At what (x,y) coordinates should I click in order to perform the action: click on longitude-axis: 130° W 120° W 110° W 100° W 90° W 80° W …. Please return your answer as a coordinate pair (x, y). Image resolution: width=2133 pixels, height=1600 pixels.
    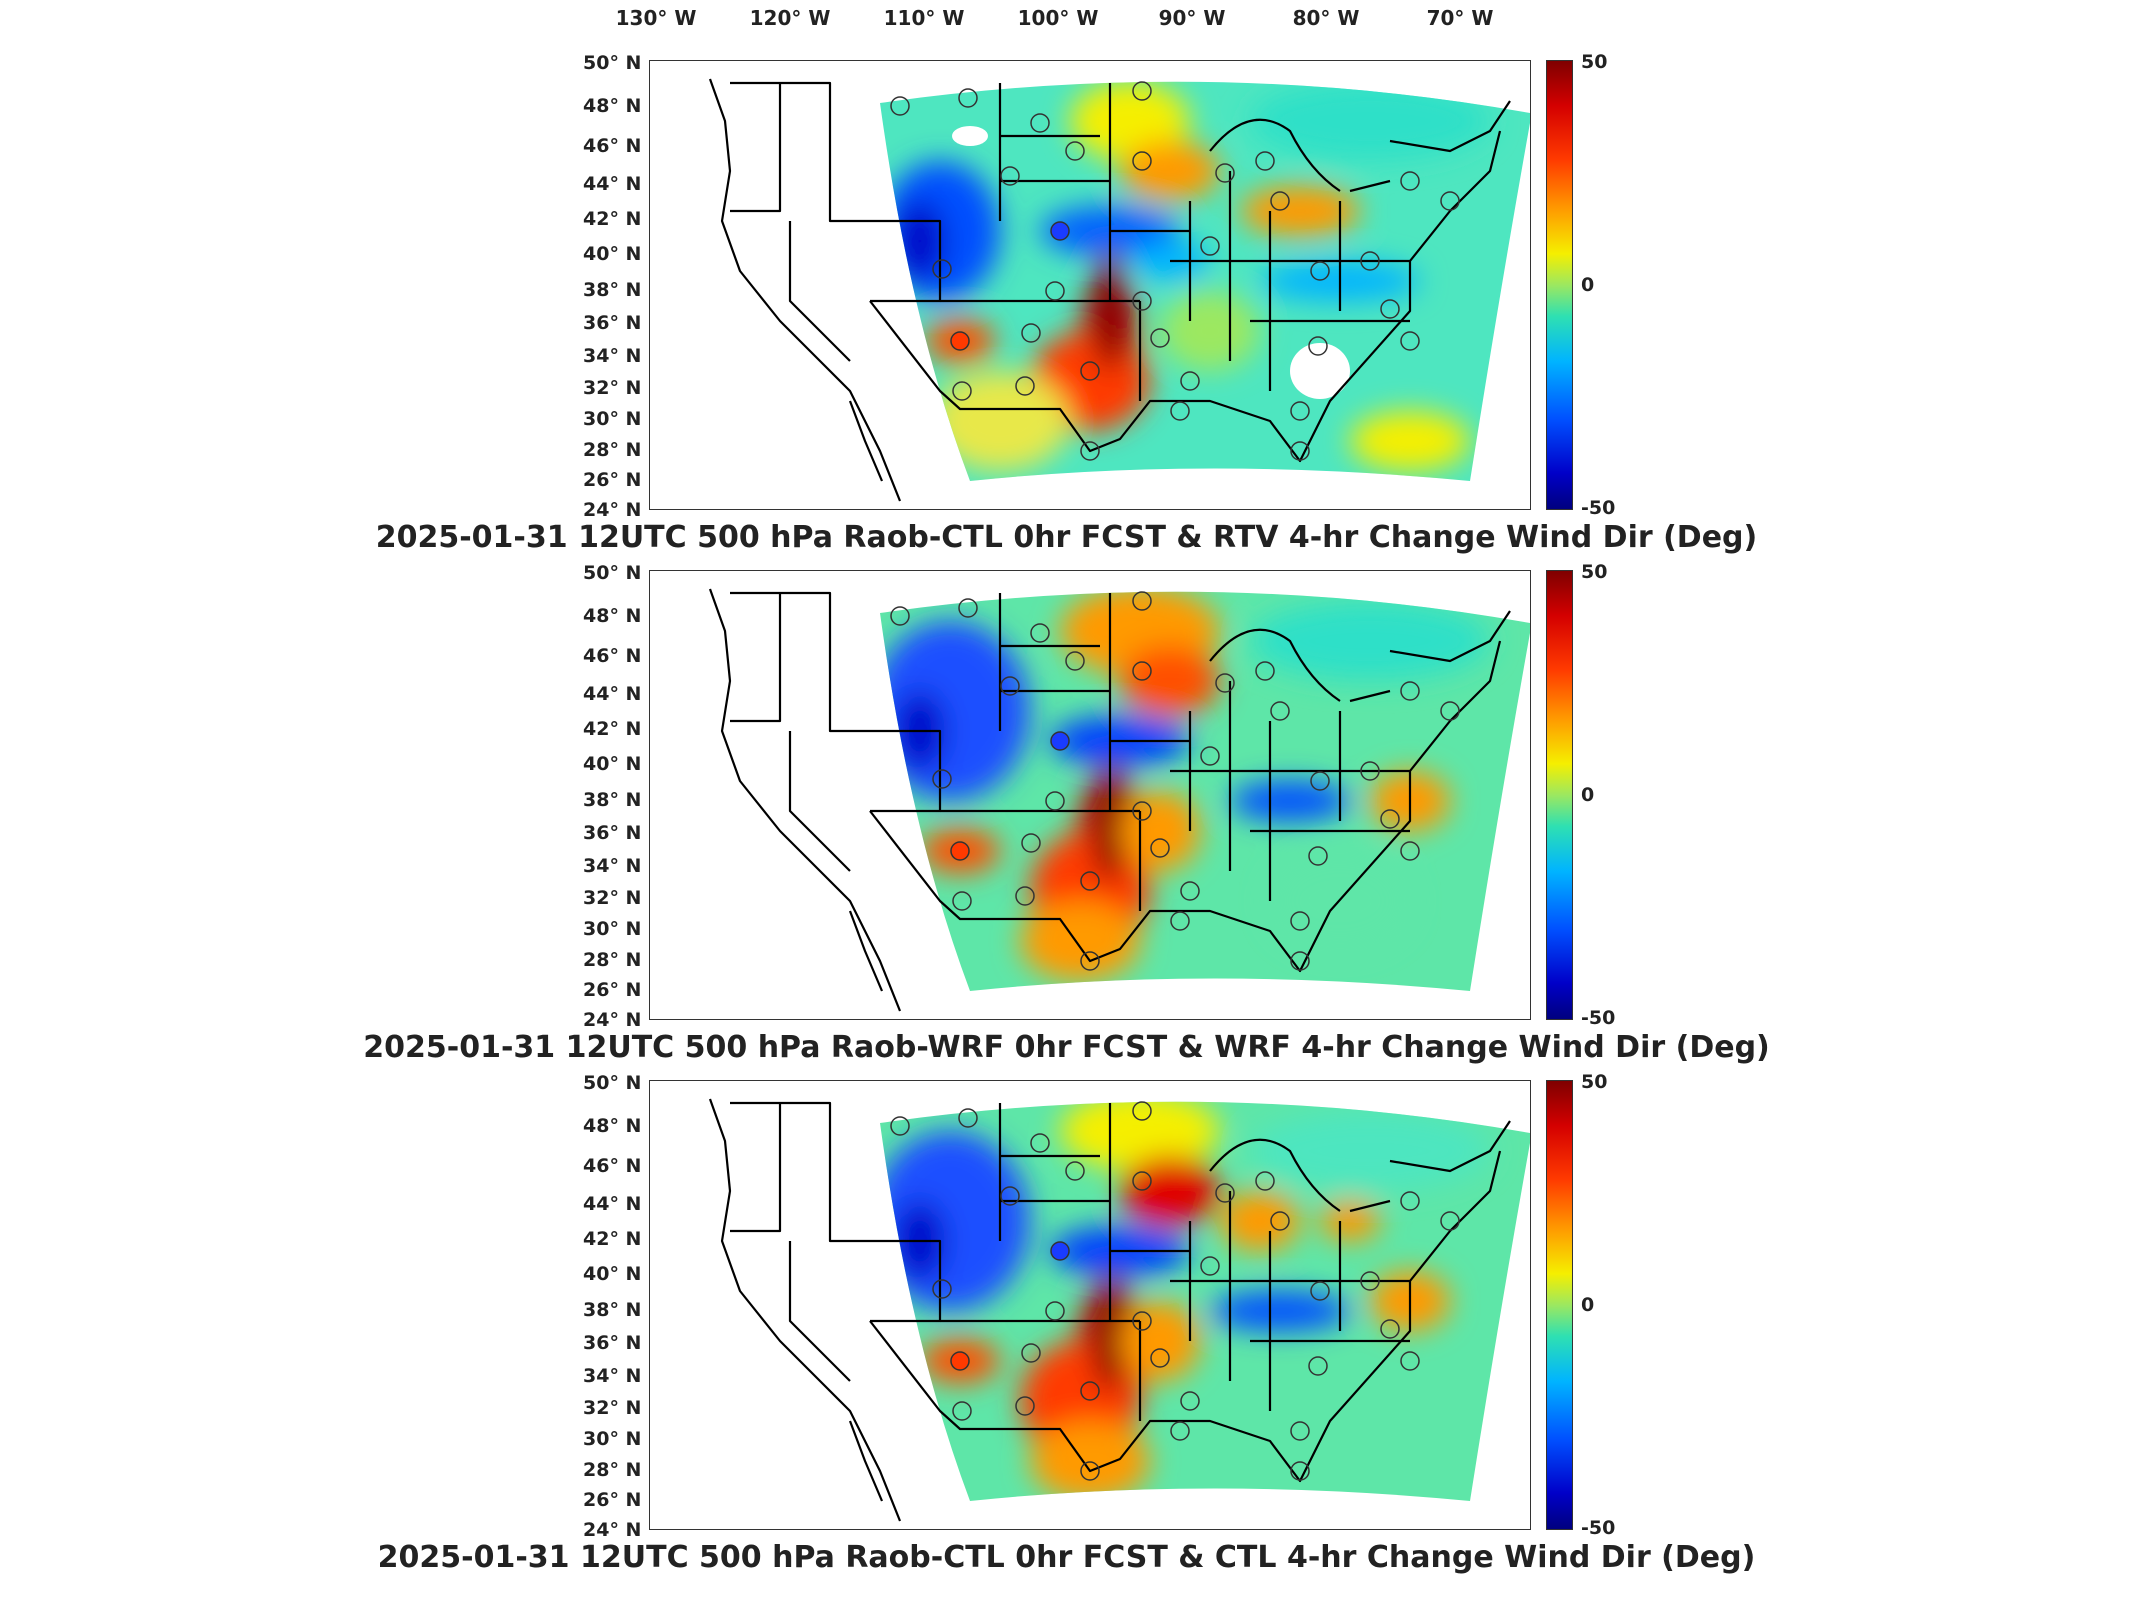
    Looking at the image, I should click on (1066, 20).